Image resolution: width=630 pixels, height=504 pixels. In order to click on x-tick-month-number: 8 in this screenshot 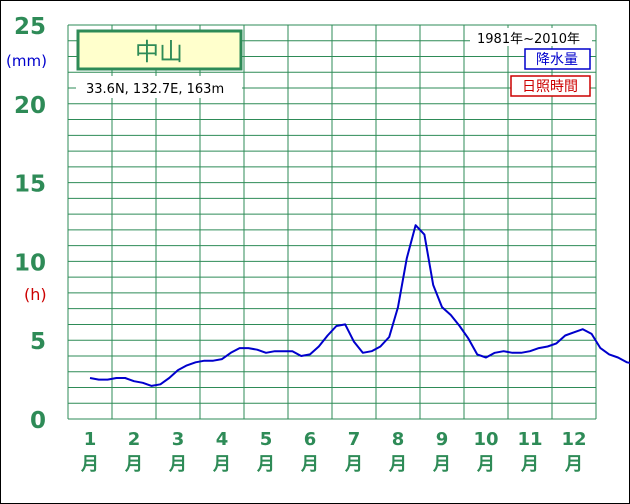, I will do `click(398, 439)`.